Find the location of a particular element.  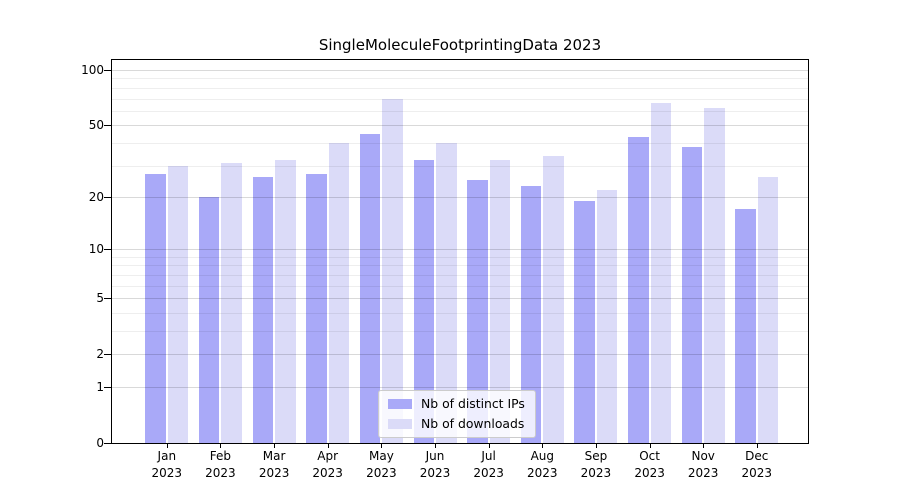

bar-downloads-mar is located at coordinates (285, 301).